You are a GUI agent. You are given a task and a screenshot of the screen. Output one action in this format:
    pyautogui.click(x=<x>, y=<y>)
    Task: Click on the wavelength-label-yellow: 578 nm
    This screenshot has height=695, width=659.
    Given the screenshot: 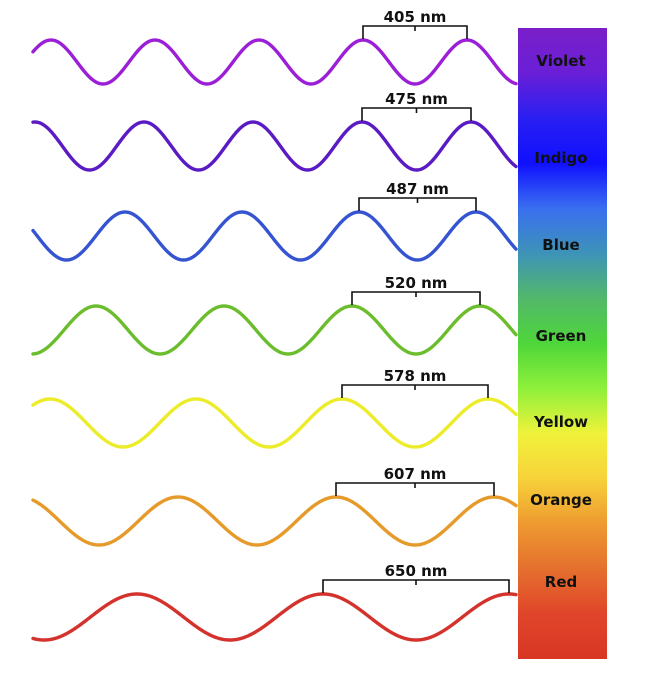 What is the action you would take?
    pyautogui.click(x=415, y=376)
    